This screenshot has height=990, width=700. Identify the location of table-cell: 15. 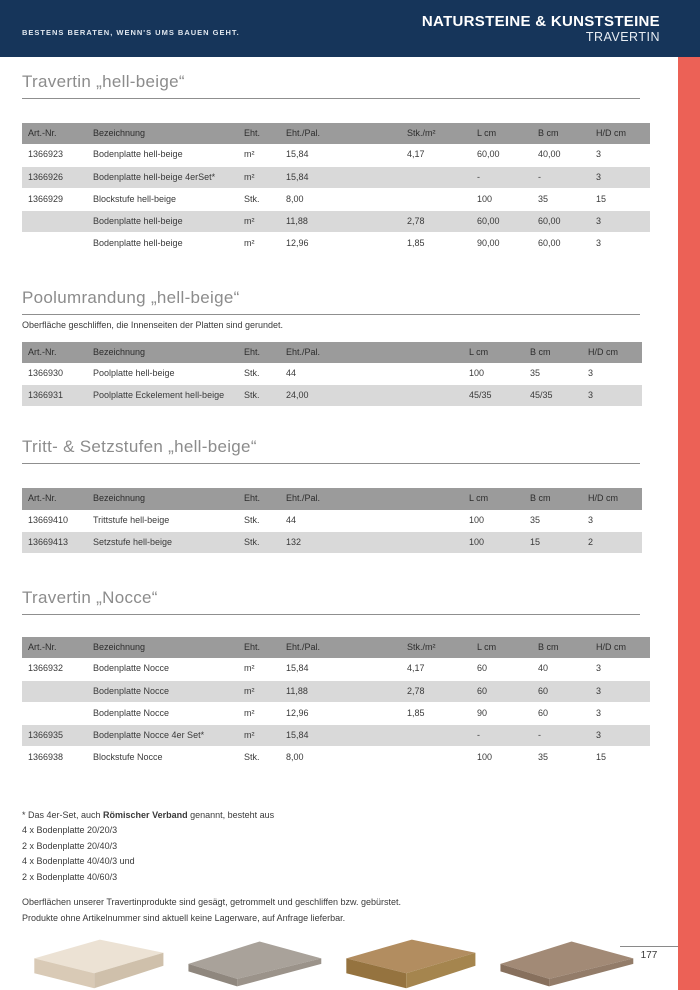
(553, 543).